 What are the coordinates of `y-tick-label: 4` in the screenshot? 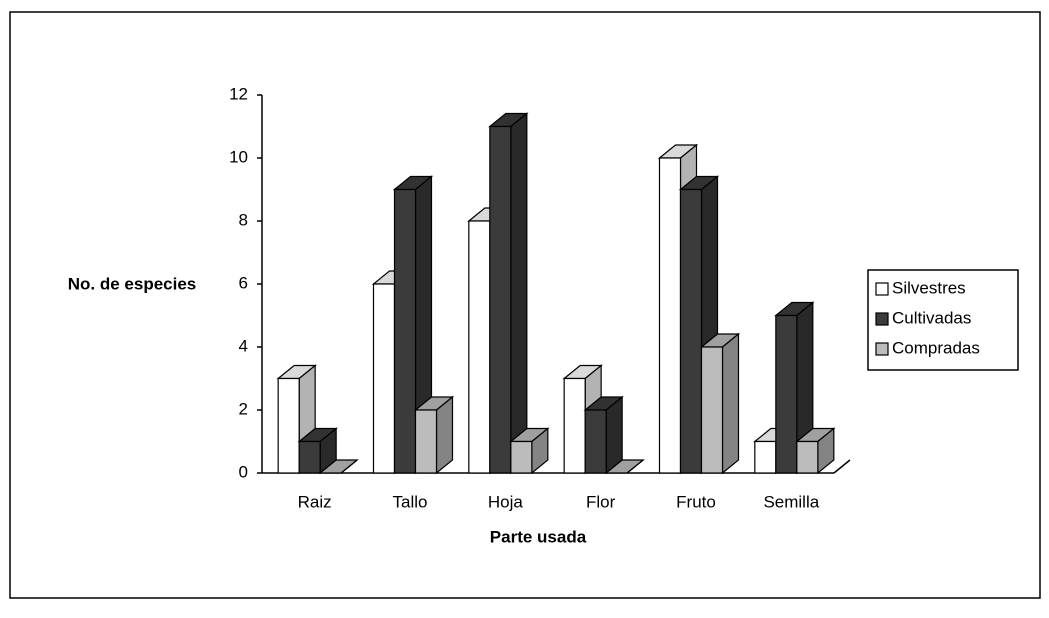 It's located at (243, 345).